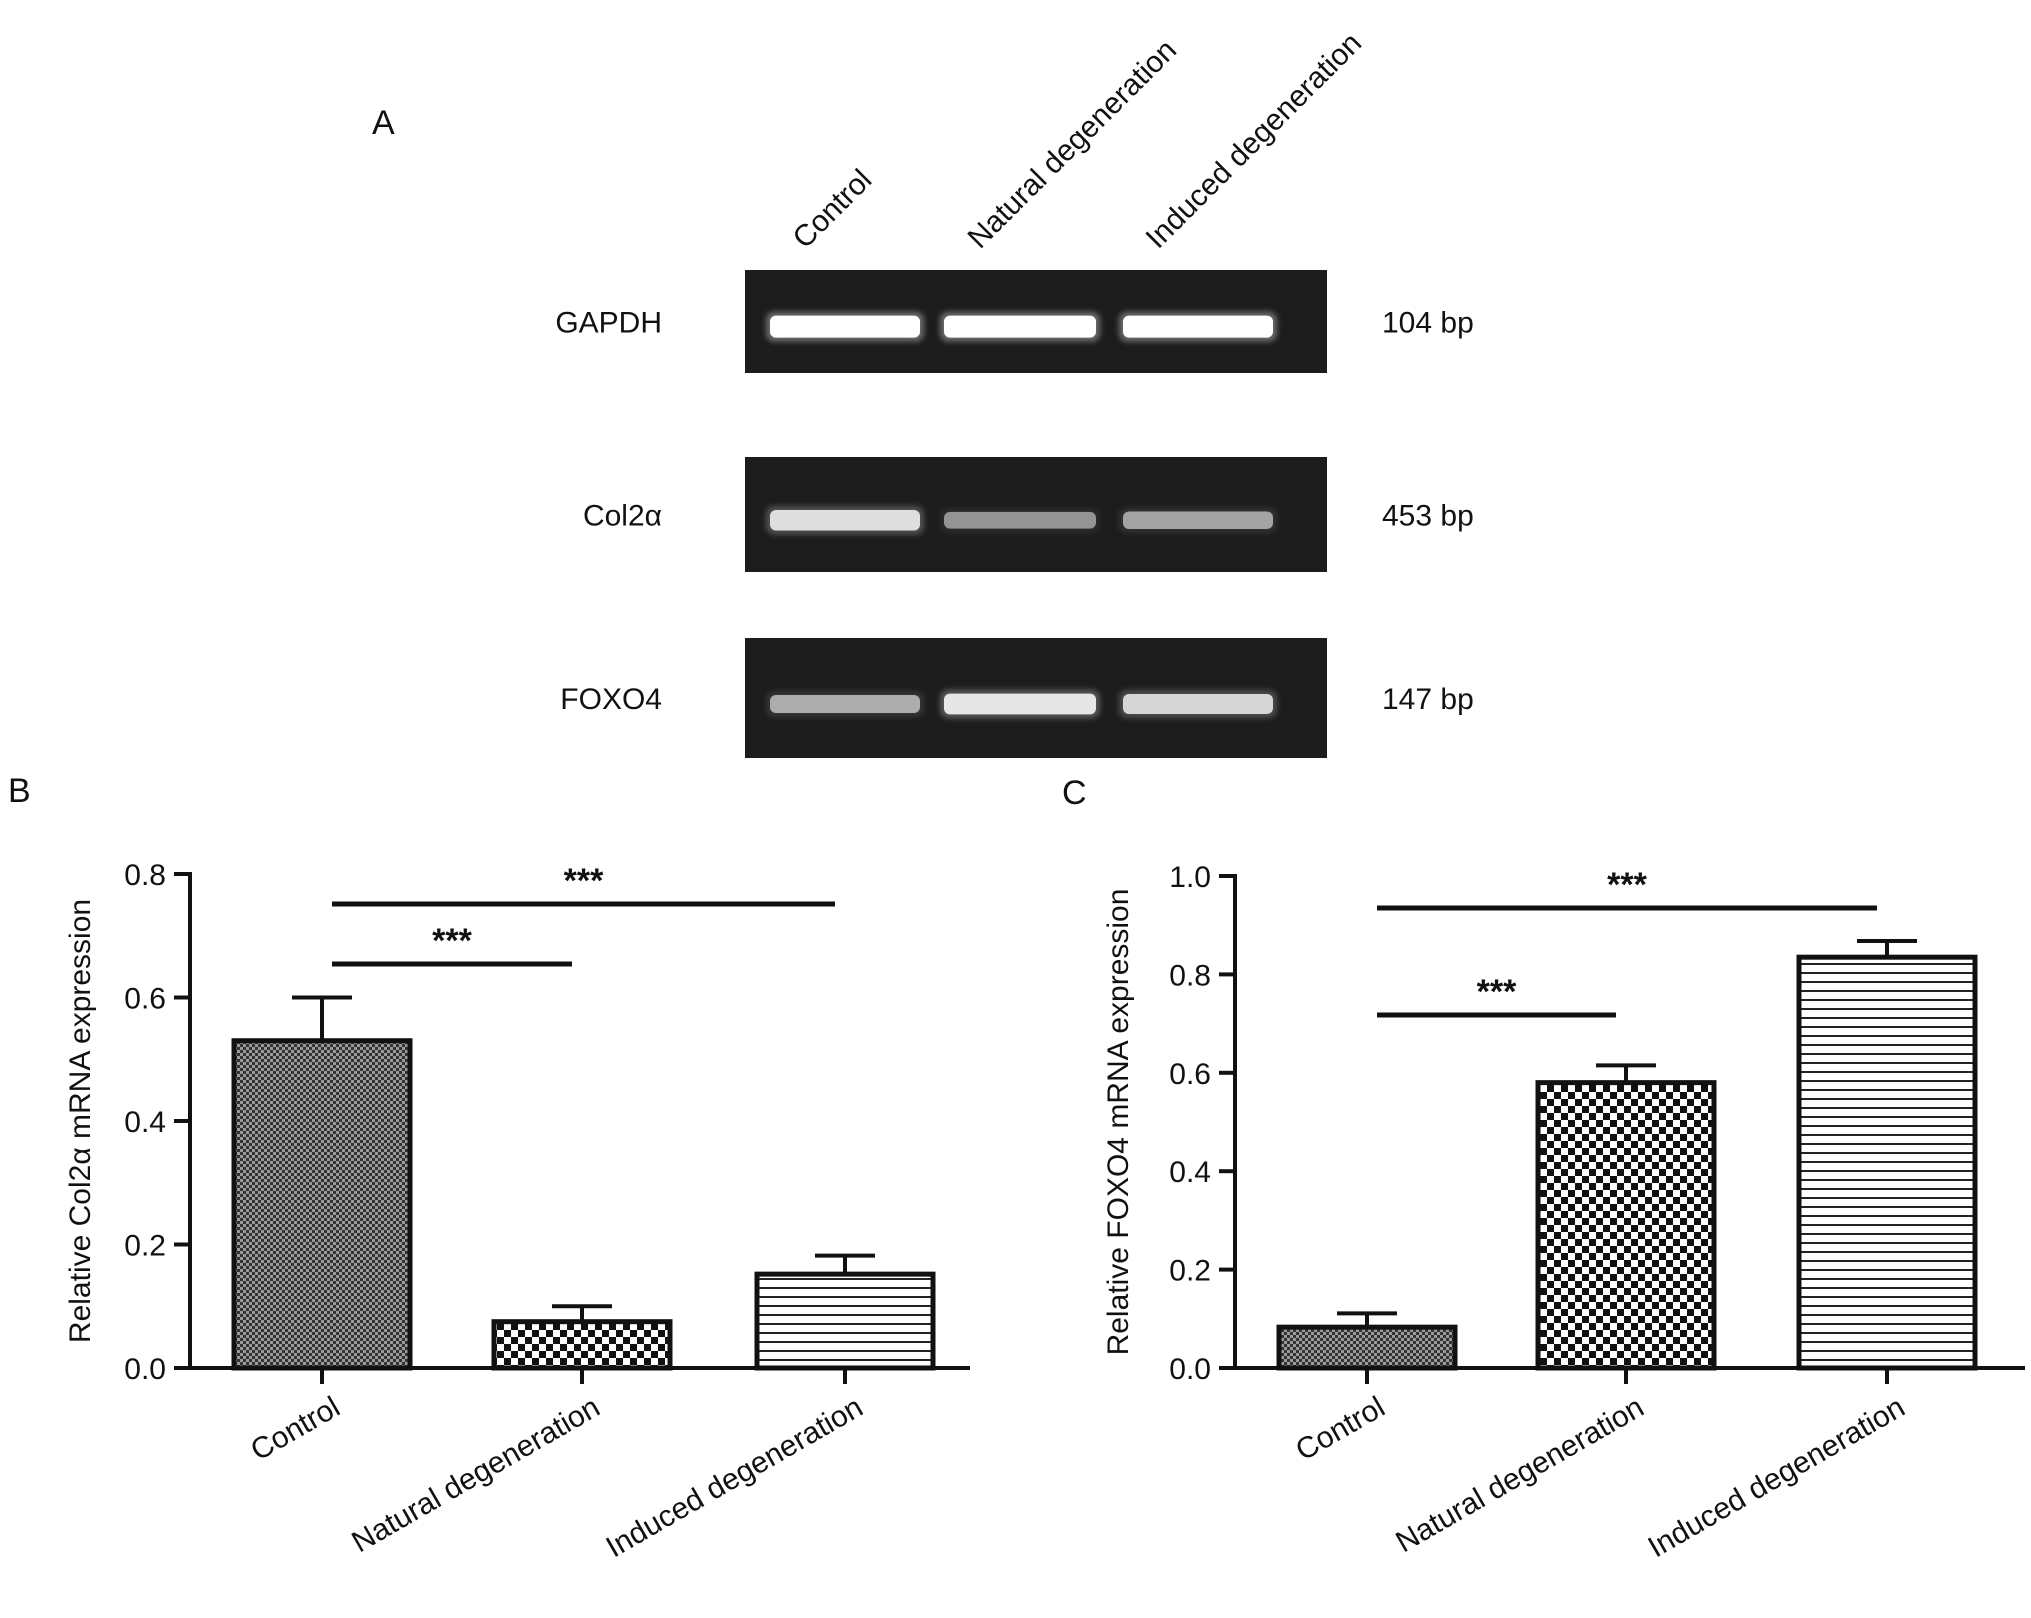  Describe the element at coordinates (1428, 699) in the screenshot. I see `size-label: 147 bp` at that location.